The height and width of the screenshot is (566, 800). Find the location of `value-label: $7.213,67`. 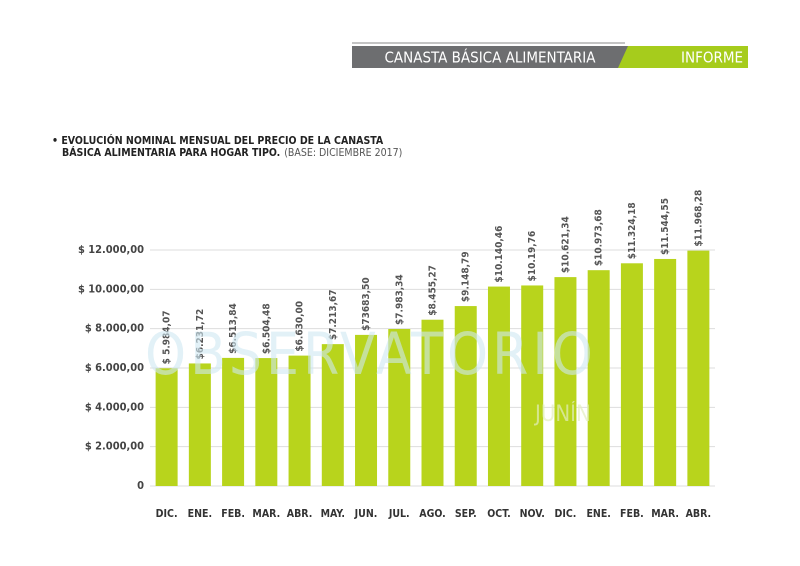

value-label: $7.213,67 is located at coordinates (333, 314).